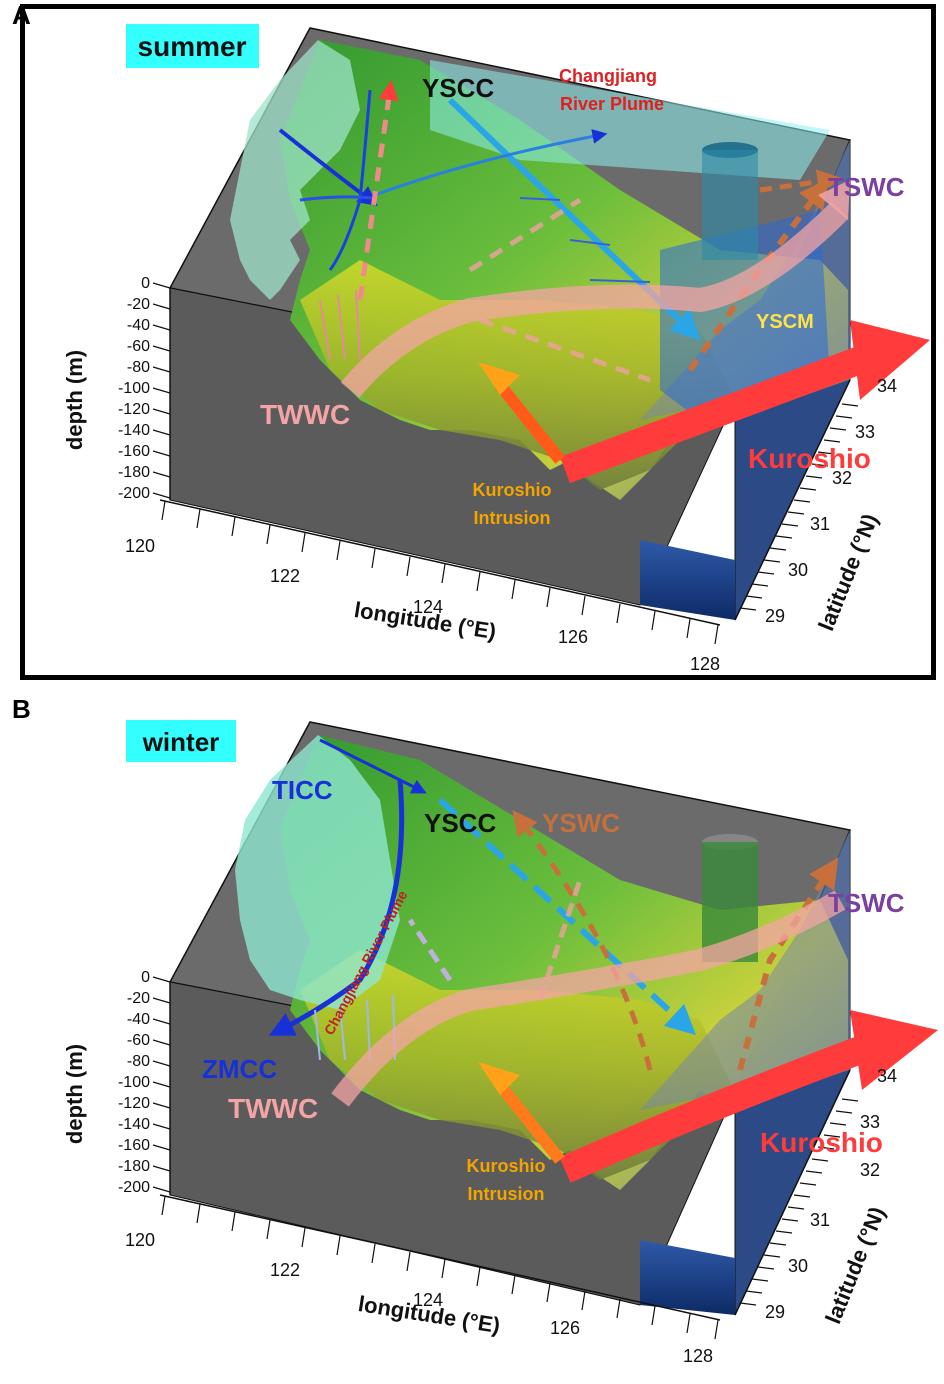  What do you see at coordinates (581, 823) in the screenshot?
I see `panel-b-yswc-label: YSWC` at bounding box center [581, 823].